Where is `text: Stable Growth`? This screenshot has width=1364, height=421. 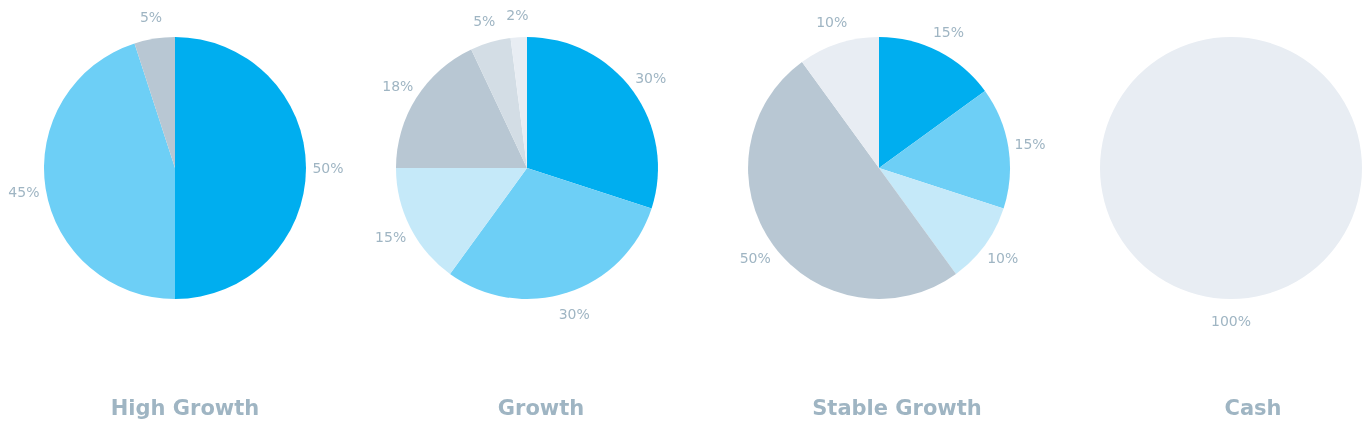
text: Stable Growth is located at coordinates (897, 407).